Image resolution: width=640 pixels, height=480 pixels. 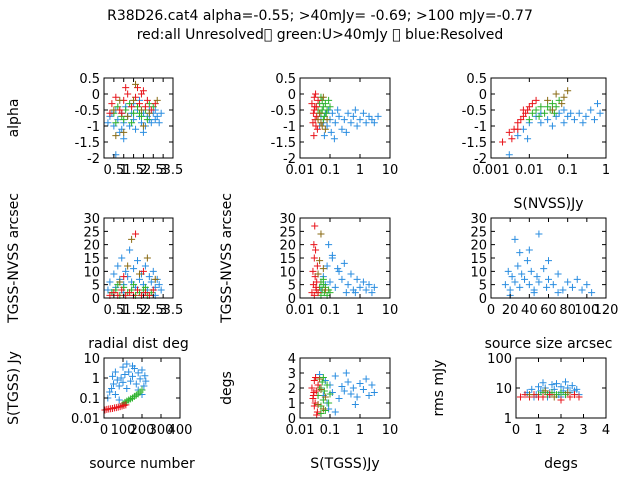 What do you see at coordinates (125, 387) in the screenshot?
I see `panel-7-points` at bounding box center [125, 387].